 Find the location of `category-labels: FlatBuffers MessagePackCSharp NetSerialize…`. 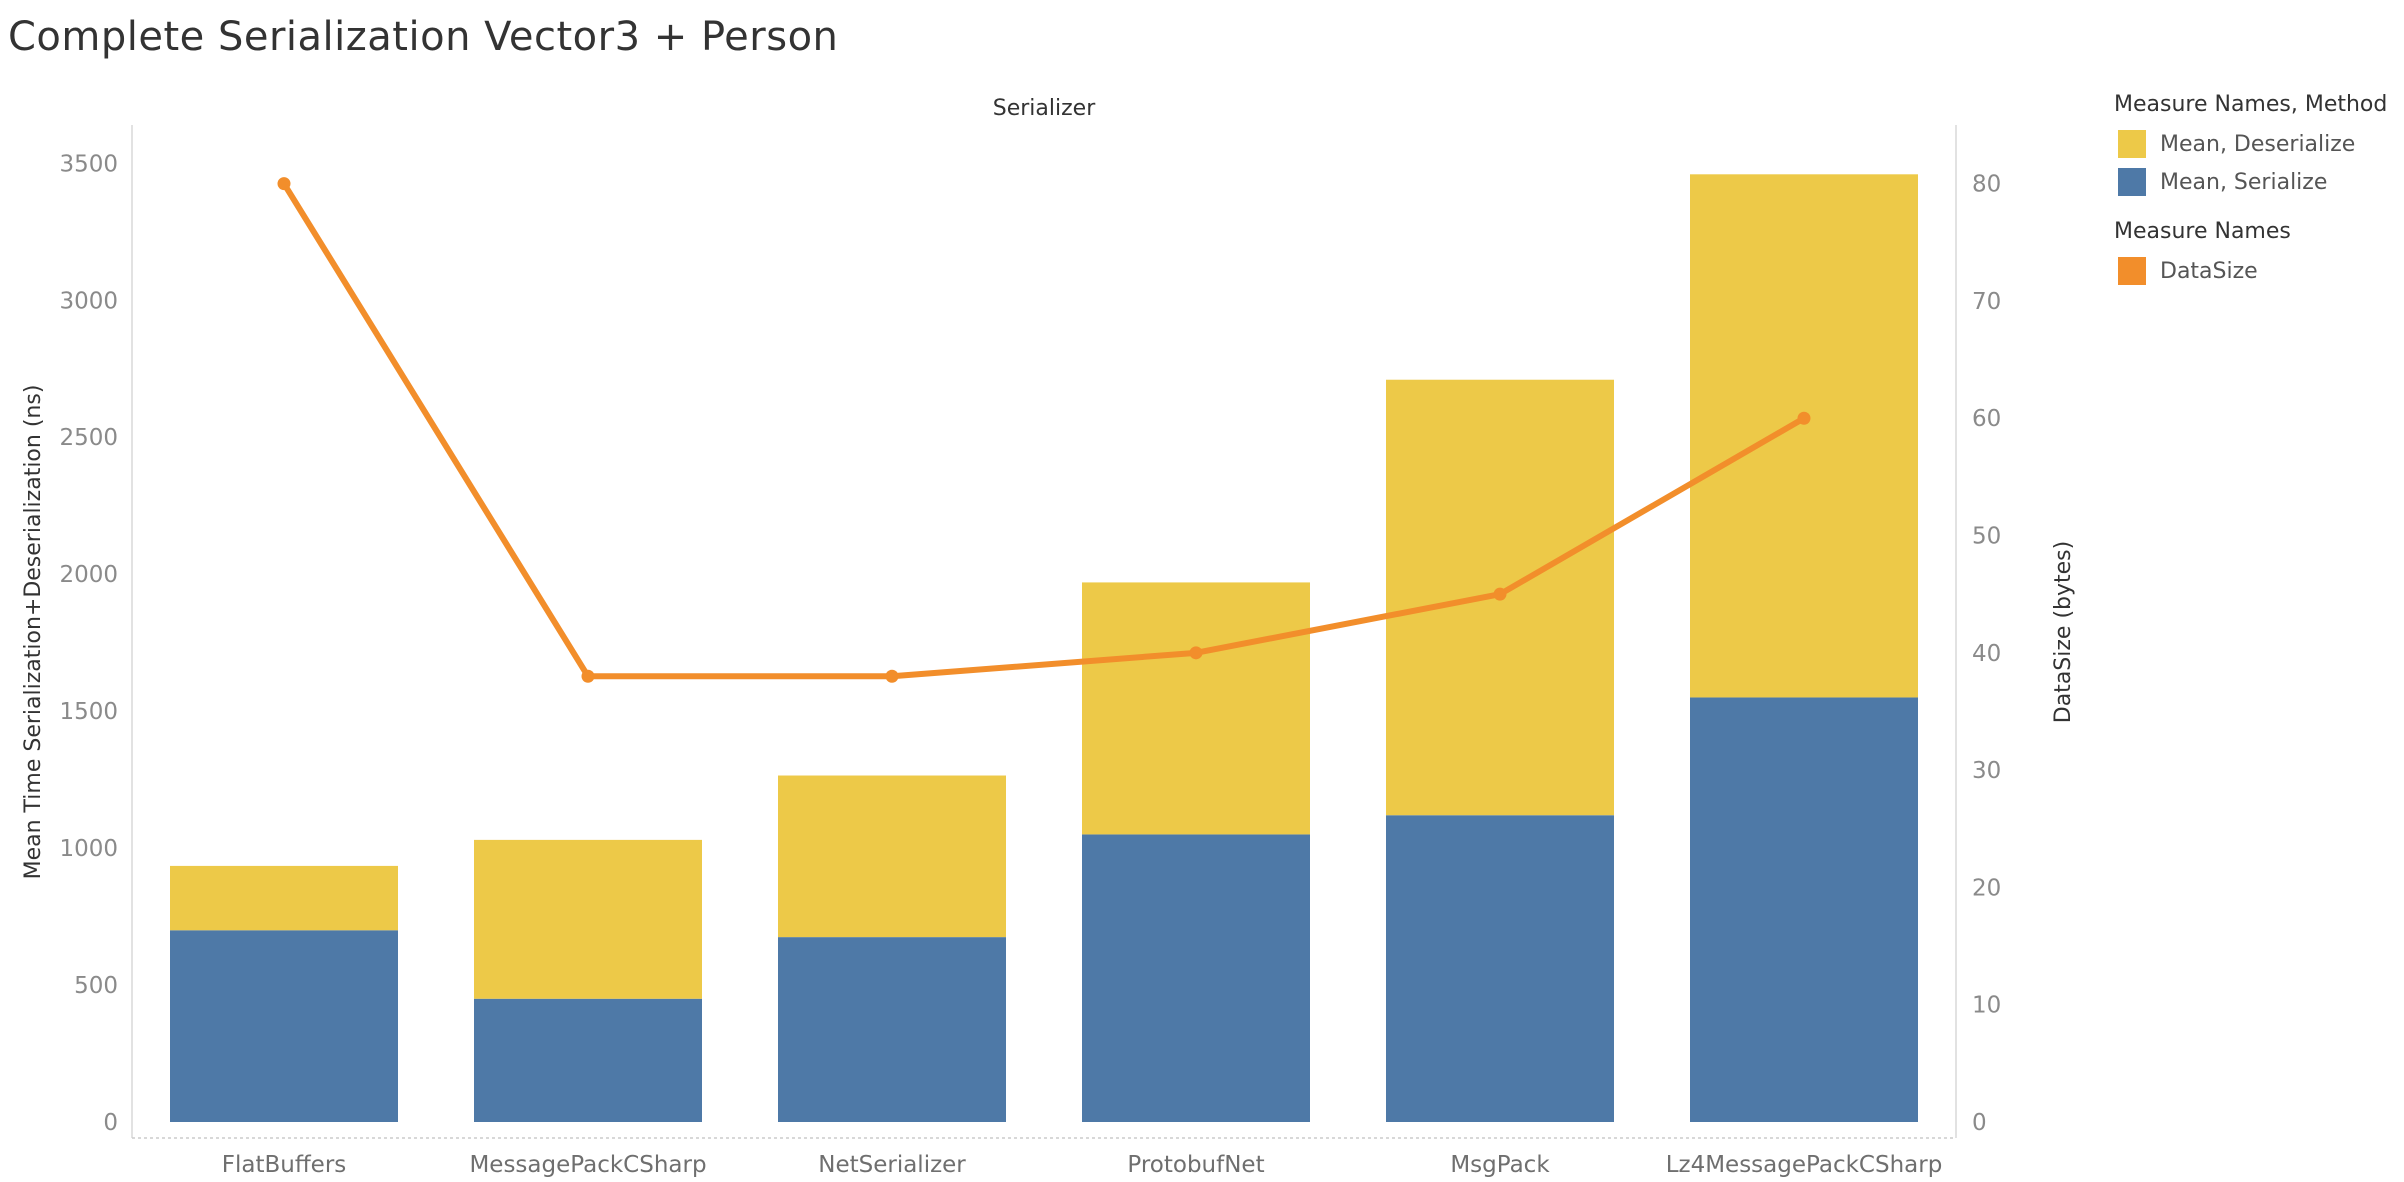

category-labels: FlatBuffers MessagePackCSharp NetSerialize… is located at coordinates (1082, 1165).